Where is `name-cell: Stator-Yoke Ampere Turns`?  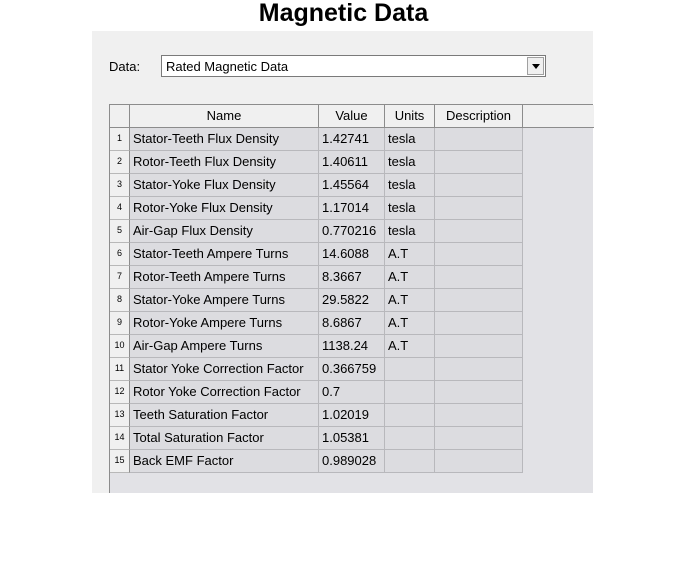
name-cell: Stator-Yoke Ampere Turns is located at coordinates (224, 300).